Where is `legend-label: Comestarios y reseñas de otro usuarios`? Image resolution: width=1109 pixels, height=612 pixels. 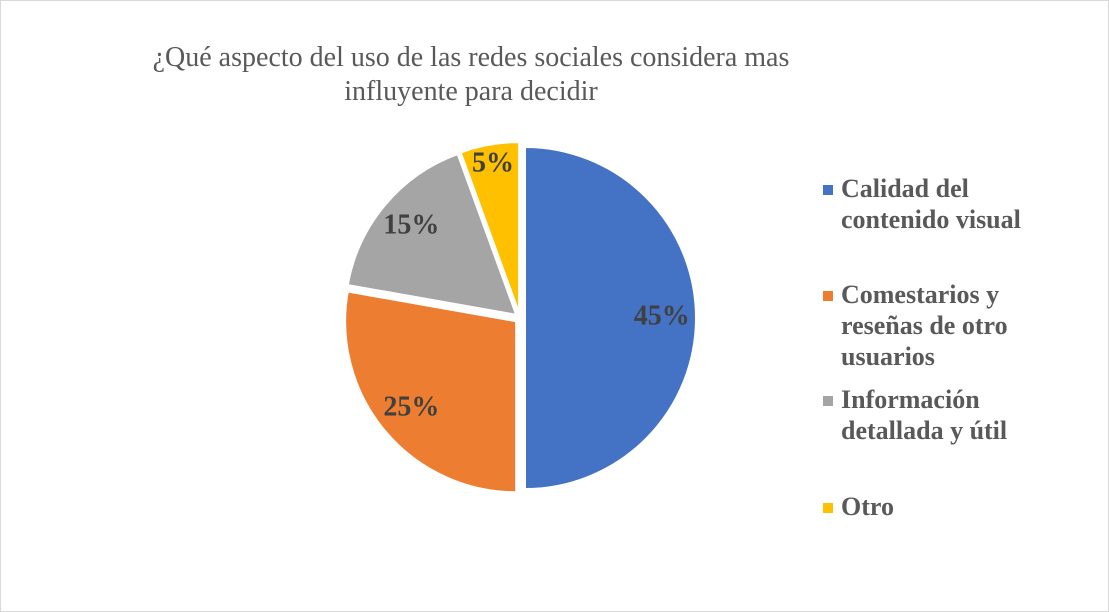
legend-label: Comestarios y reseñas de otro usuarios is located at coordinates (924, 325).